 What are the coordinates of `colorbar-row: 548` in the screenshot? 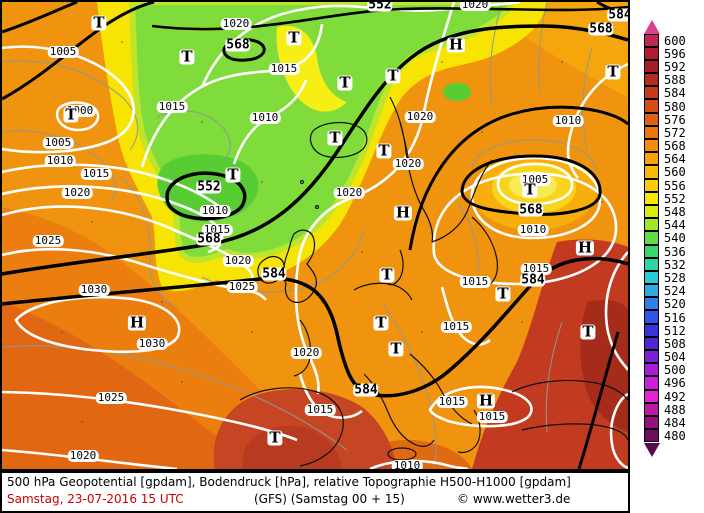 It's located at (665, 211).